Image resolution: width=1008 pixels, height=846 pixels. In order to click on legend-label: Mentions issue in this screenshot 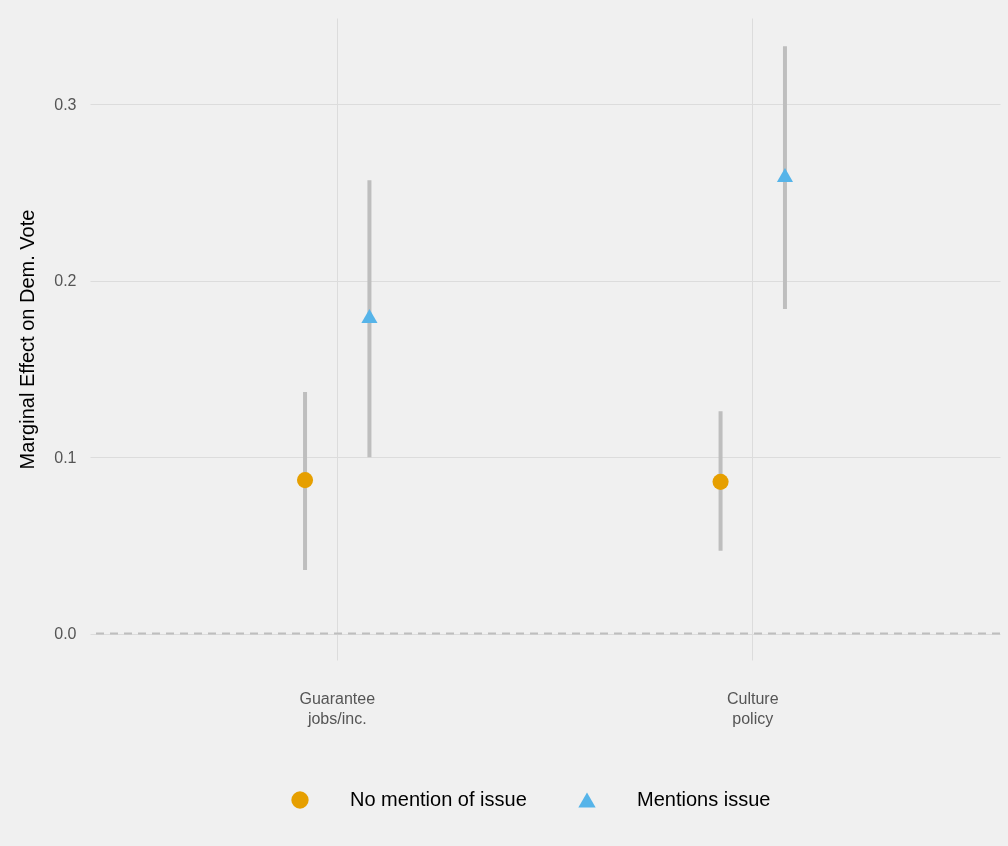, I will do `click(704, 799)`.